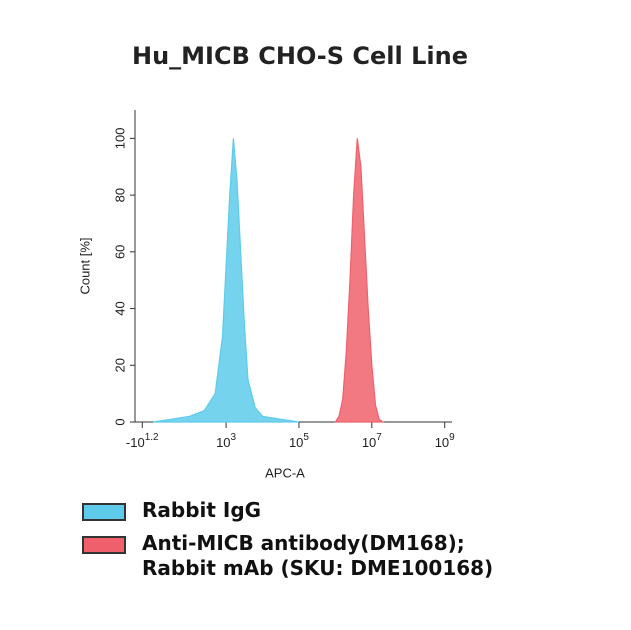 This screenshot has width=631, height=630. What do you see at coordinates (300, 56) in the screenshot?
I see `chart-title: Hu_MICB CHO-S Cell Line` at bounding box center [300, 56].